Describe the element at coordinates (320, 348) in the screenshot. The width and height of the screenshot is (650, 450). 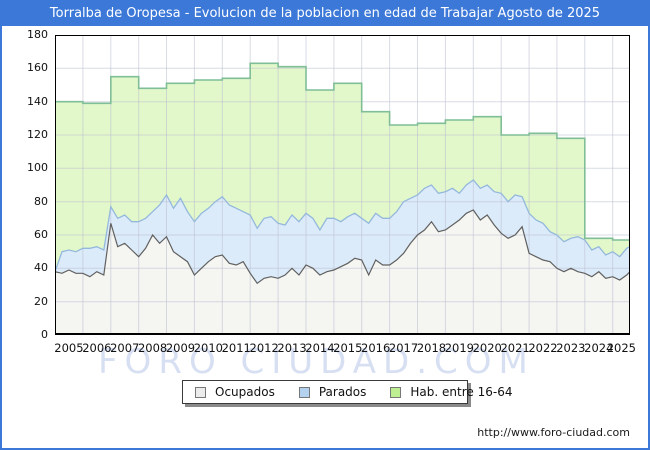
I see `x-tick-label: 2014` at that location.